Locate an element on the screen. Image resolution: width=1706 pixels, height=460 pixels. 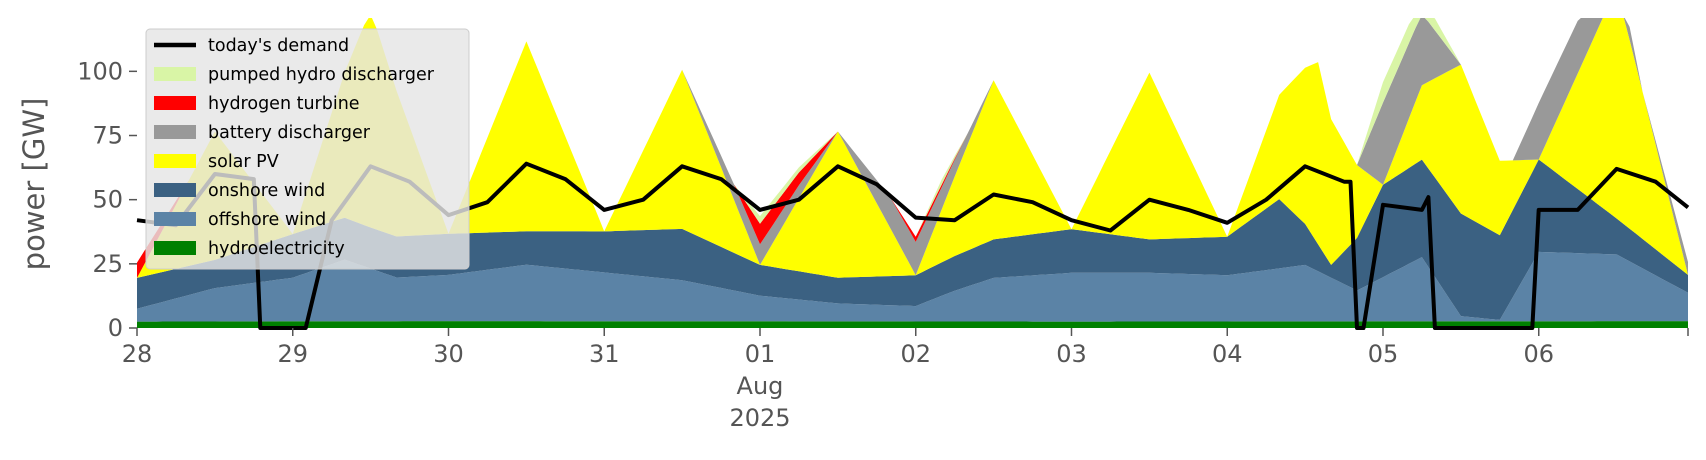
y-tick-label: 50 is located at coordinates (107, 200).